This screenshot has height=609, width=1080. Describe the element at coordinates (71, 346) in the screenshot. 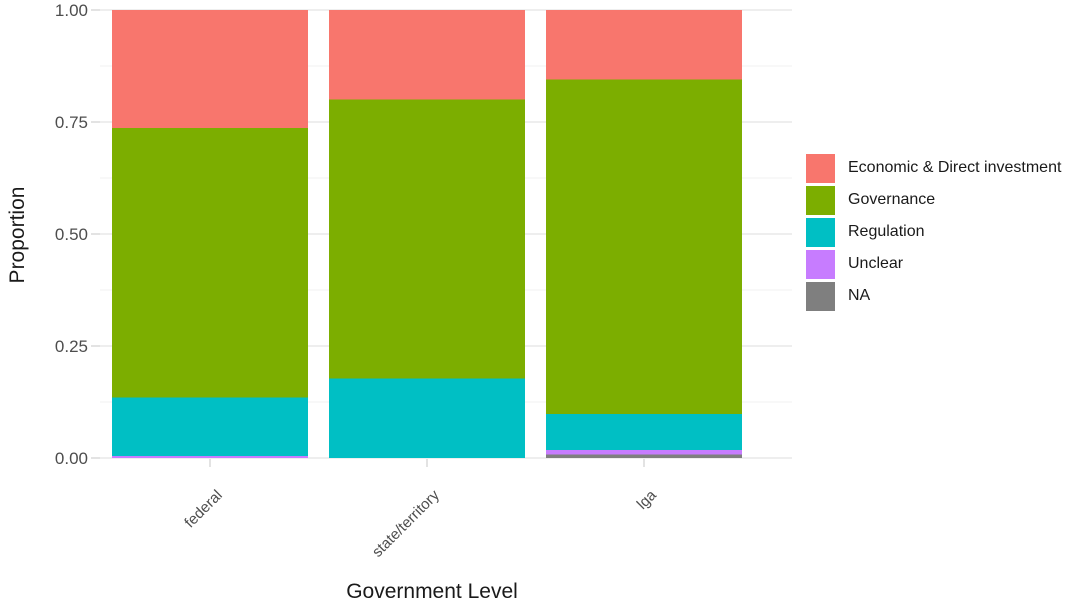

I see `y-tick-label: 0.25` at that location.